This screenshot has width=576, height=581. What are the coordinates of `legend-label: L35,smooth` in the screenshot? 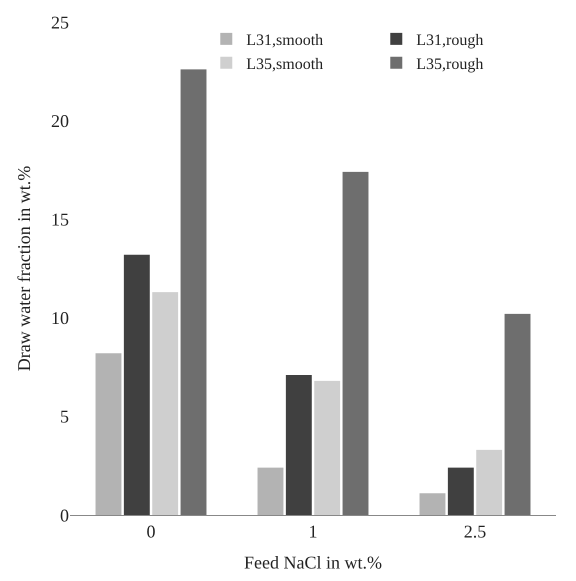 It's located at (285, 64).